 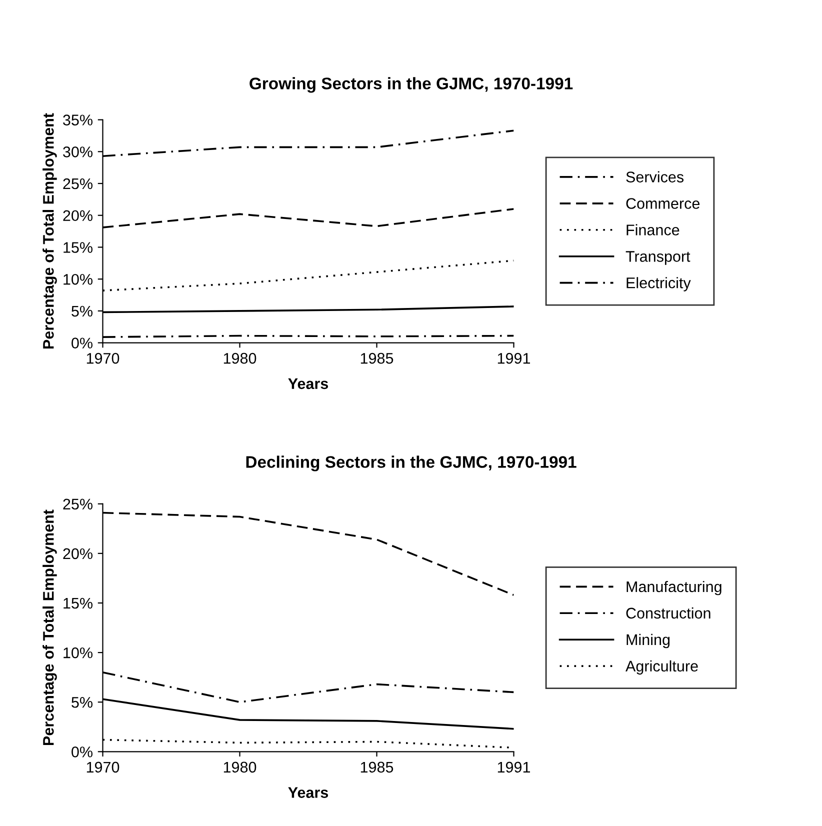 I want to click on chart-title: Declining Sectors in the GJMC, 1970-1991, so click(x=411, y=464).